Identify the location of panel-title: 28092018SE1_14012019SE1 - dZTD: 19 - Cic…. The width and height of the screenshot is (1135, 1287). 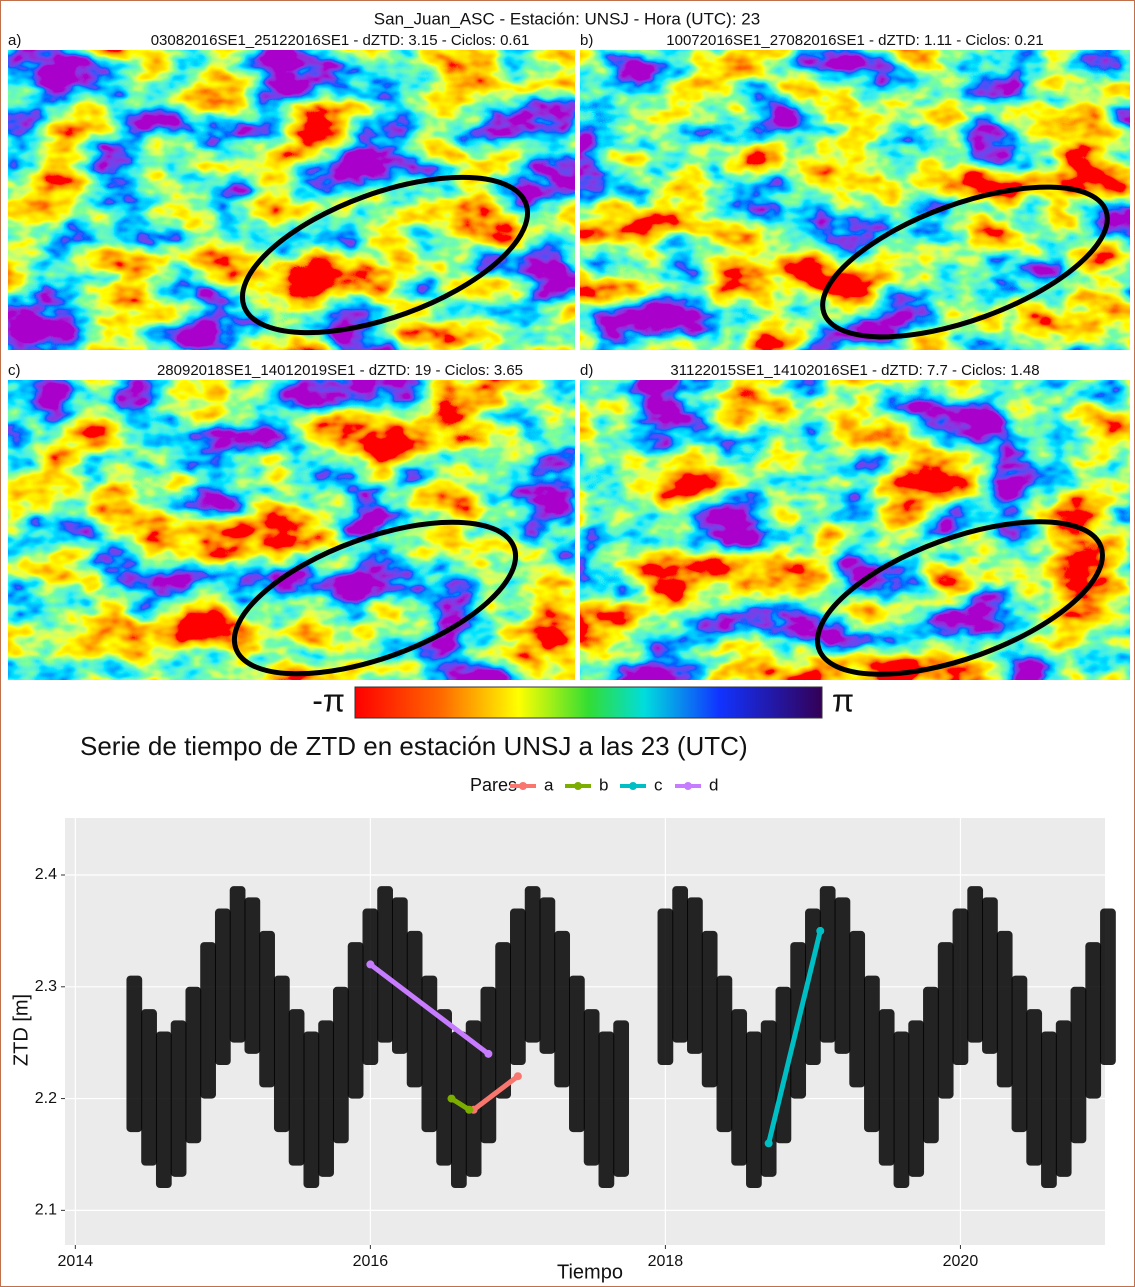
(340, 370).